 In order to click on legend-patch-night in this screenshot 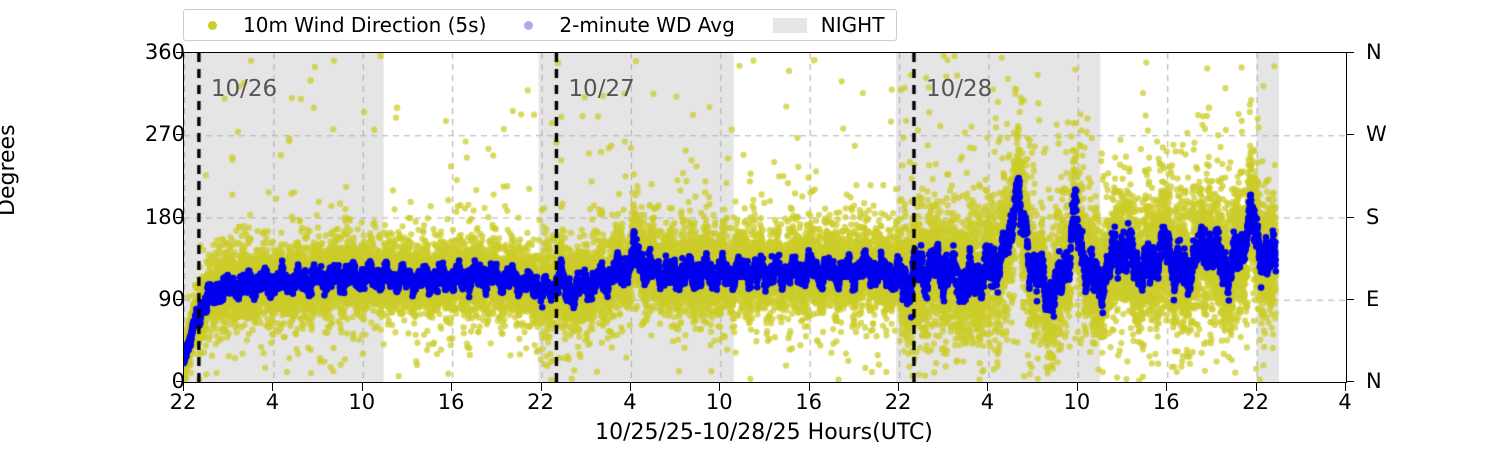, I will do `click(789, 25)`.